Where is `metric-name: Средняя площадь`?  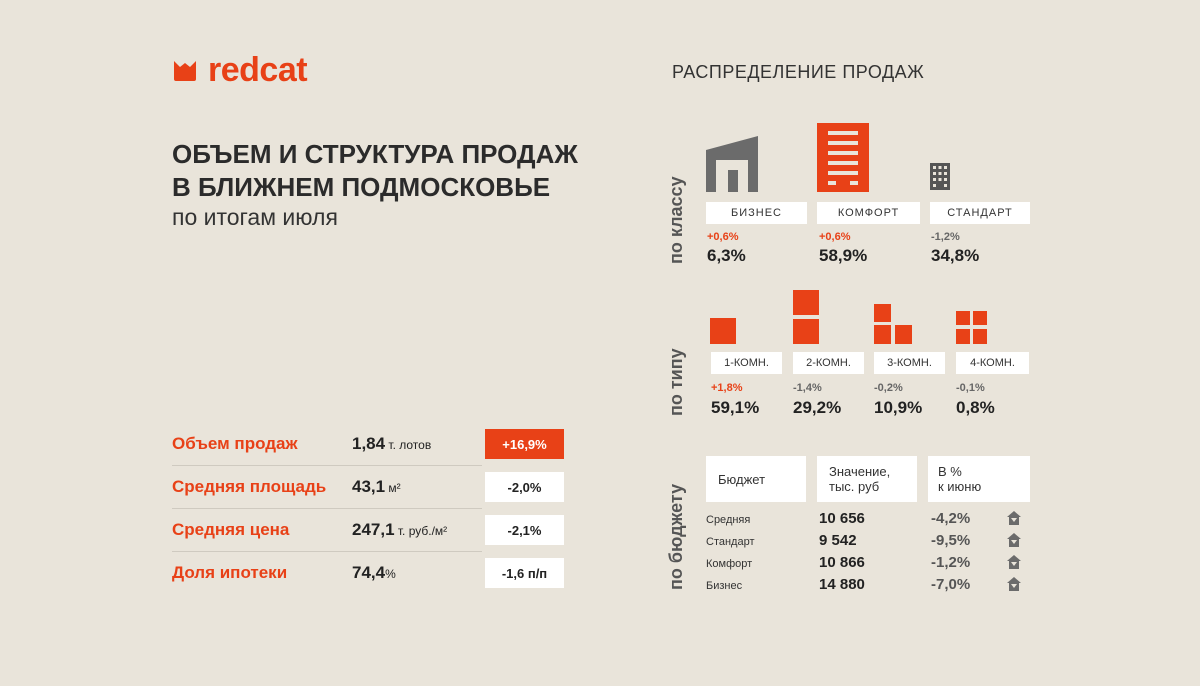
metric-name: Средняя площадь is located at coordinates (249, 486).